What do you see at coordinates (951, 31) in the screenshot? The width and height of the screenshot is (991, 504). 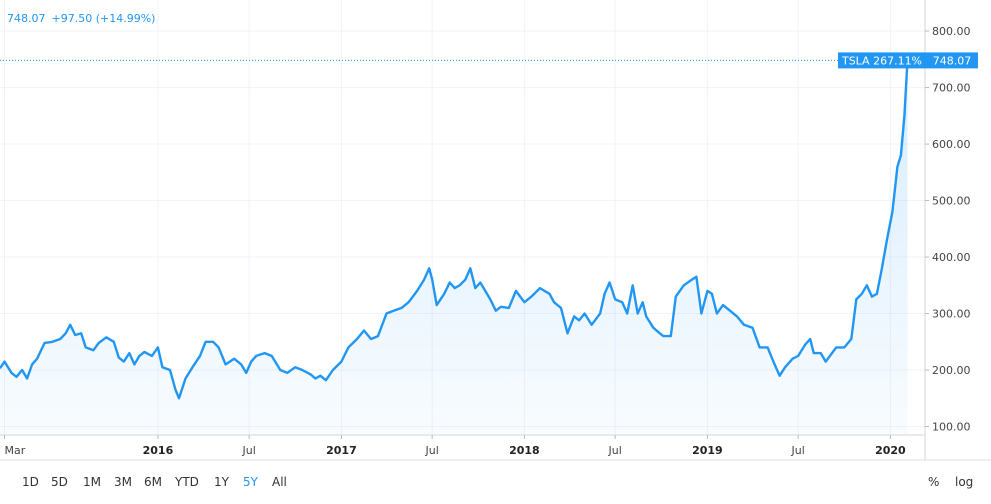 I see `y-tick-label: 800.00` at bounding box center [951, 31].